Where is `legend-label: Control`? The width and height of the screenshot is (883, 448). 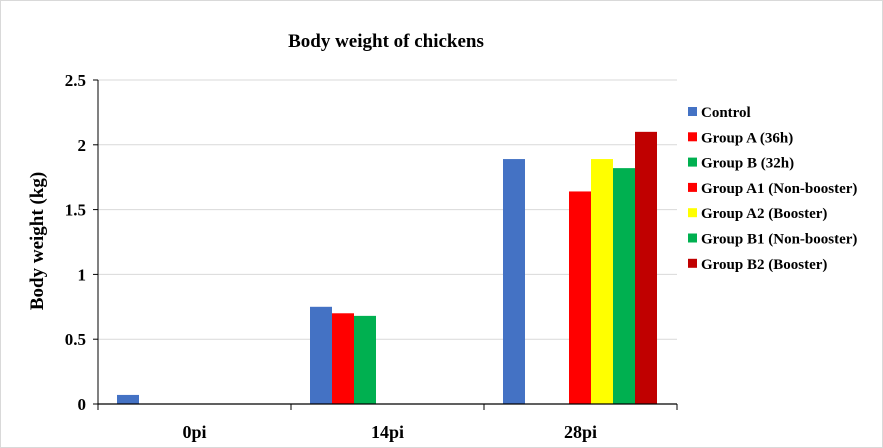 legend-label: Control is located at coordinates (726, 113).